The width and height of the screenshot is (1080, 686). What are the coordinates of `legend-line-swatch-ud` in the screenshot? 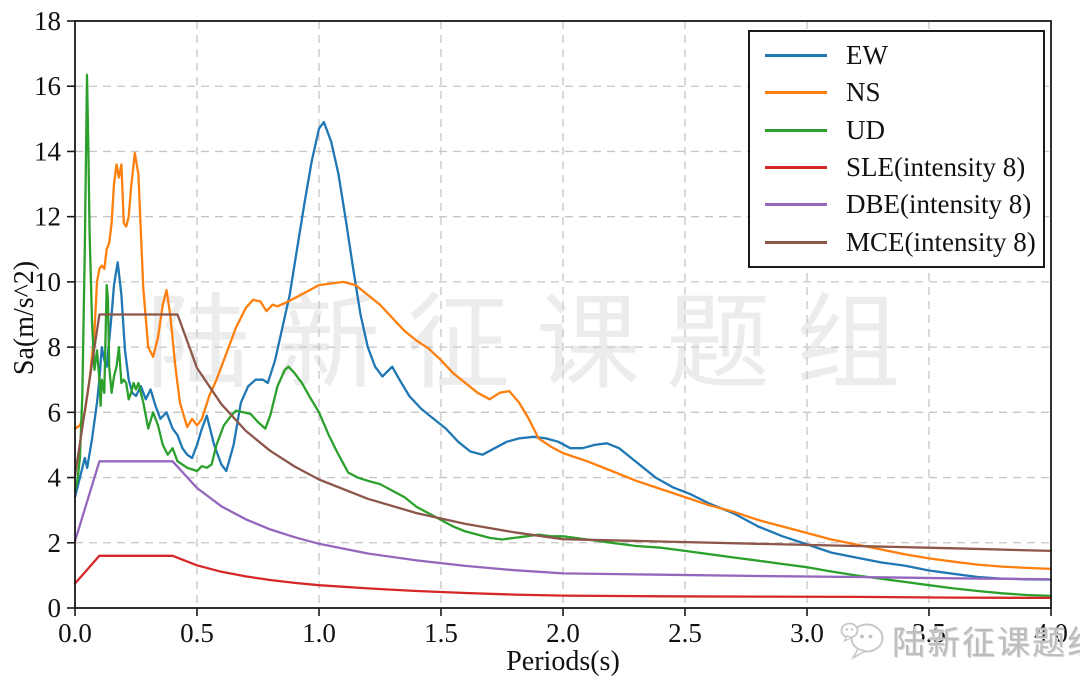 It's located at (796, 130).